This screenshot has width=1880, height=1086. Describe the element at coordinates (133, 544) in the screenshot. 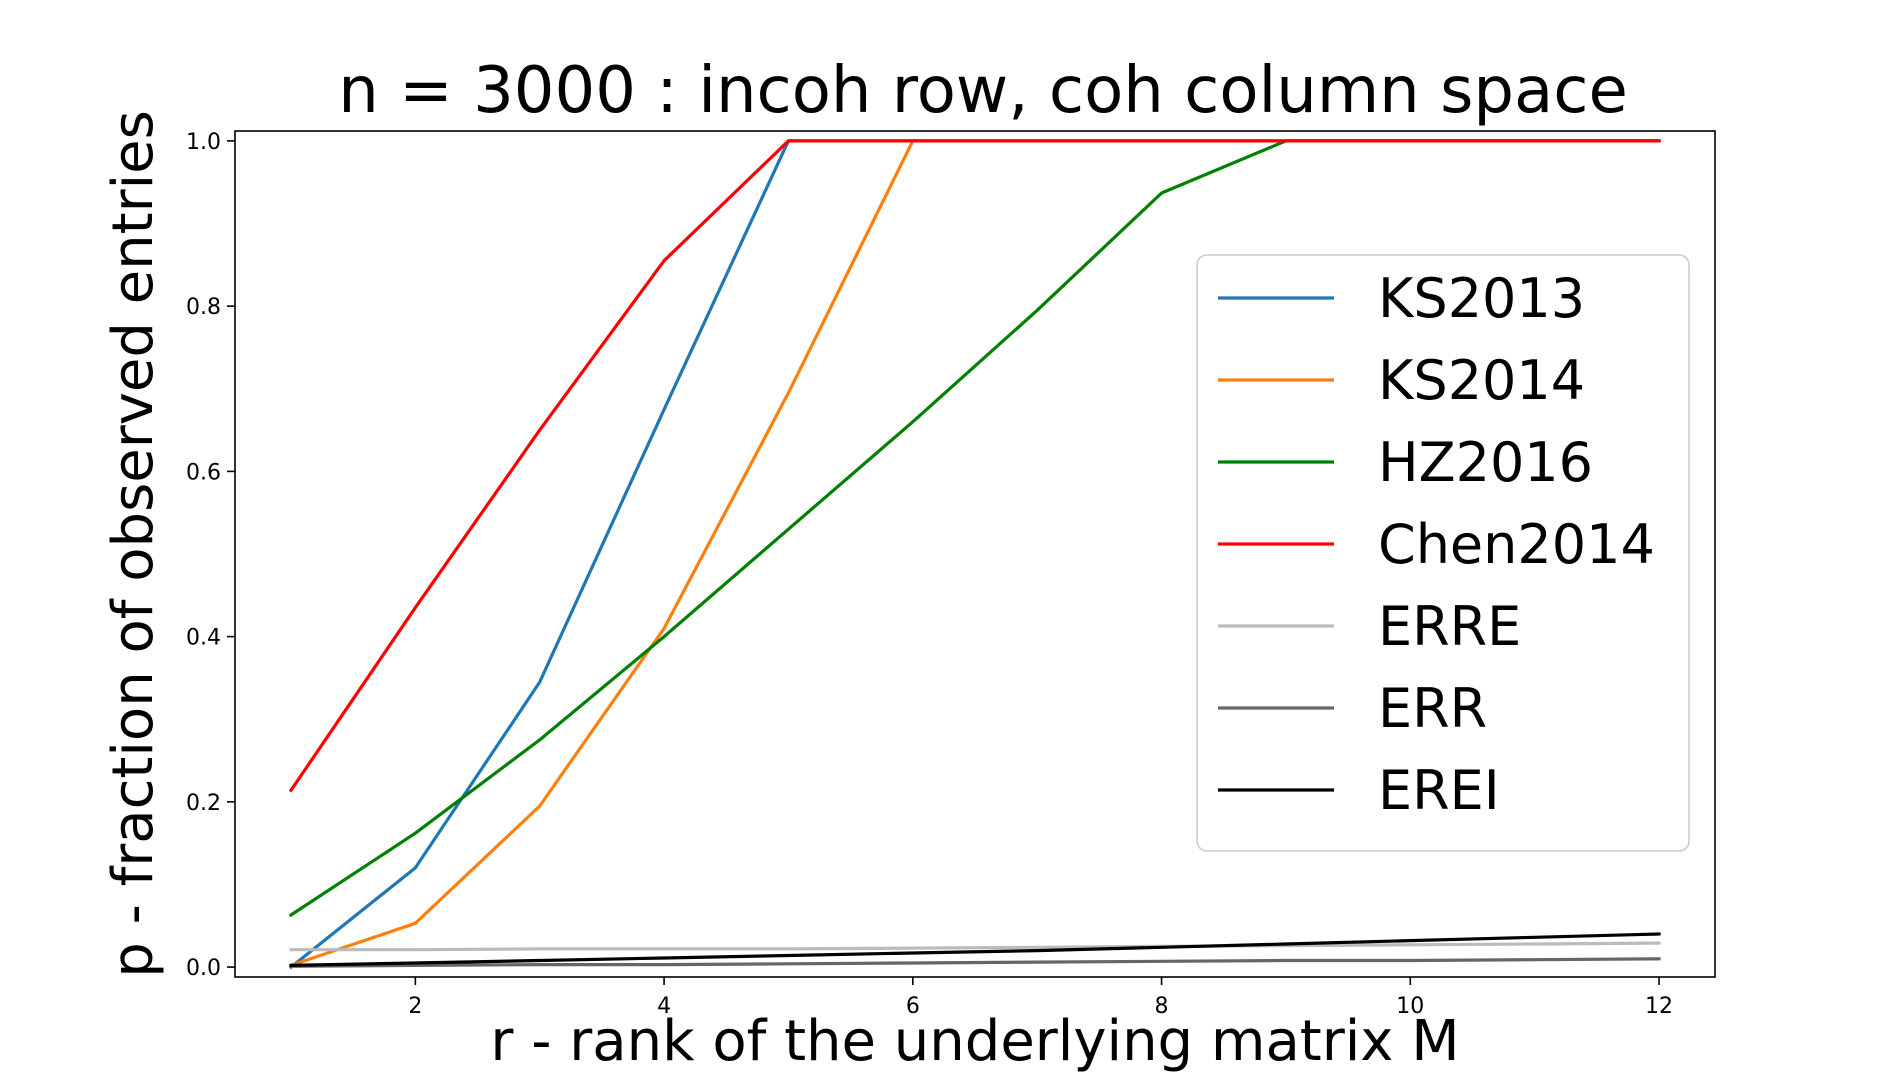

I see `y-axis-title: p - fraction of observed entries` at that location.